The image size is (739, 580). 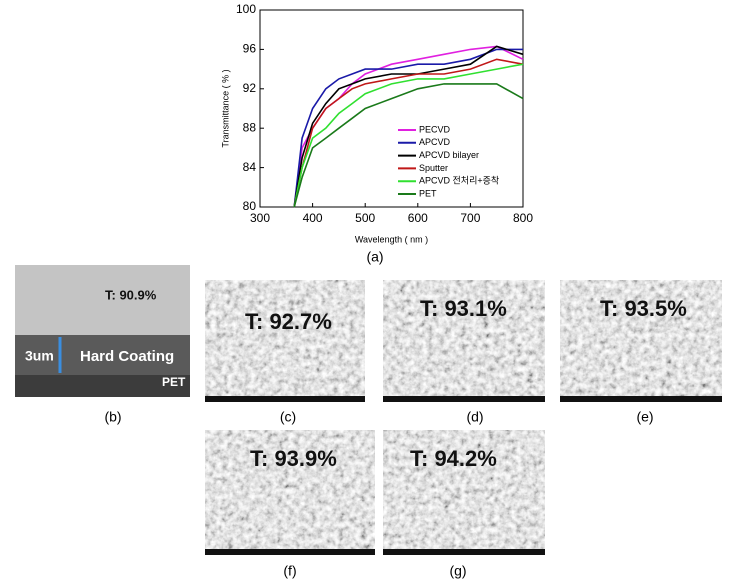 I want to click on panel-caption: (d), so click(x=474, y=417).